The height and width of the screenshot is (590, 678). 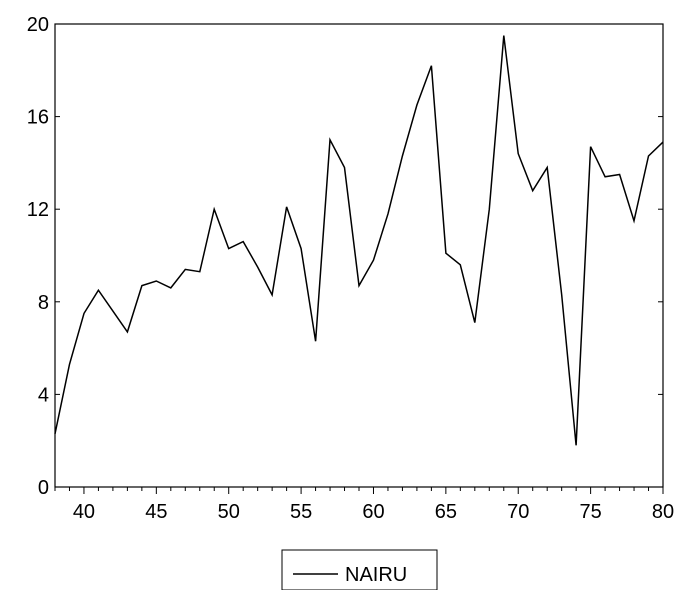 What do you see at coordinates (38, 25) in the screenshot?
I see `y-tick-label: 20` at bounding box center [38, 25].